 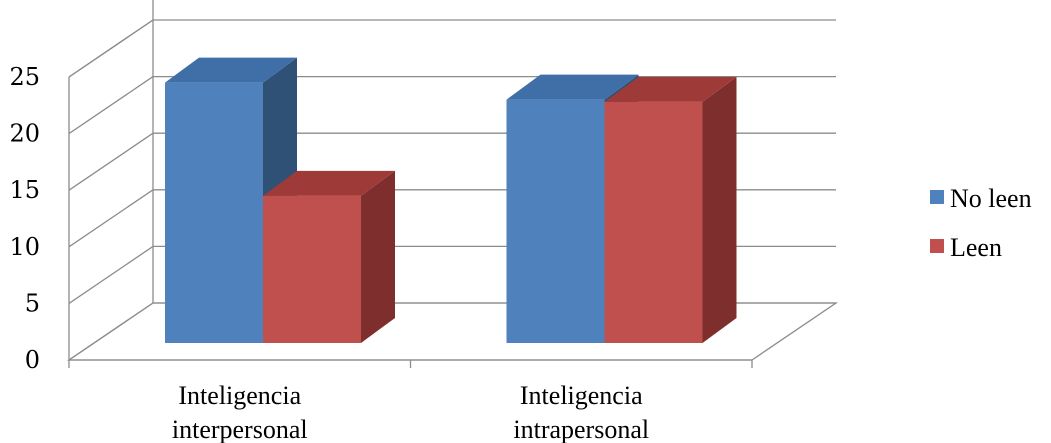 What do you see at coordinates (991, 198) in the screenshot?
I see `legend-label: No leen` at bounding box center [991, 198].